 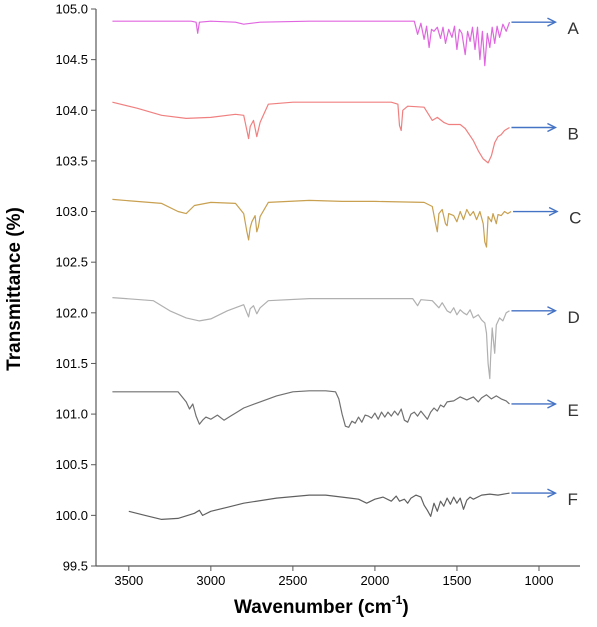 I want to click on series-label-d: D, so click(x=573, y=317).